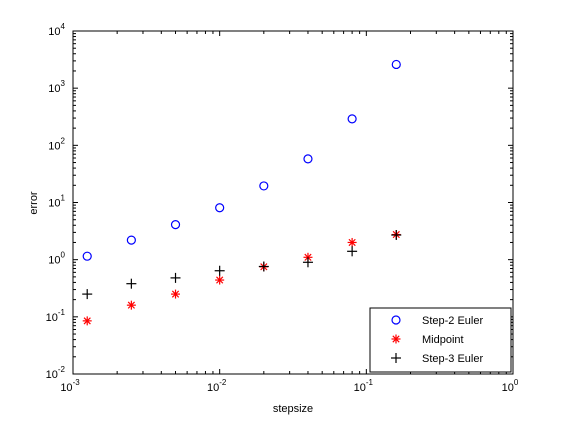 Image resolution: width=561 pixels, height=425 pixels. I want to click on legend: Step-2 Euler Midpoint Step-3 Euler, so click(440, 340).